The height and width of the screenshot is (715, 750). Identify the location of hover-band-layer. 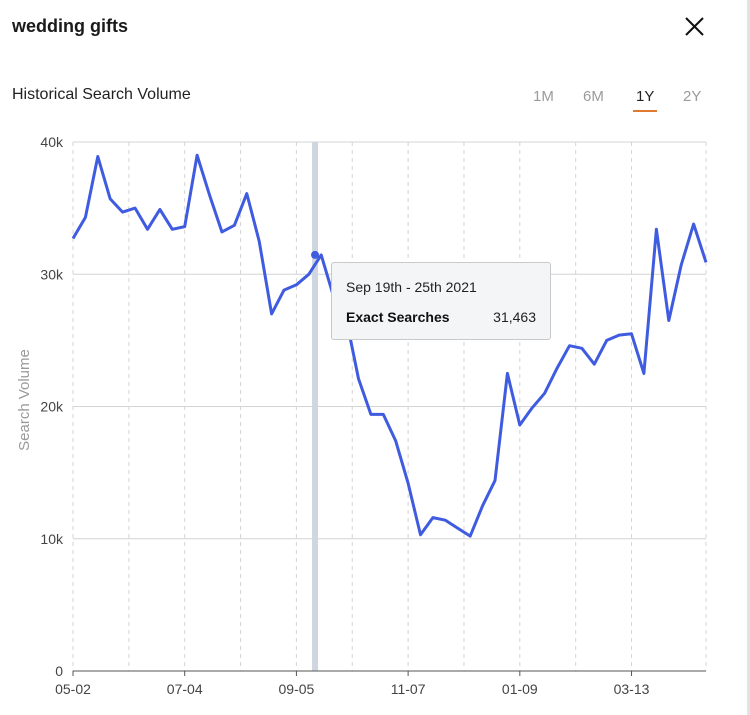
(315, 406).